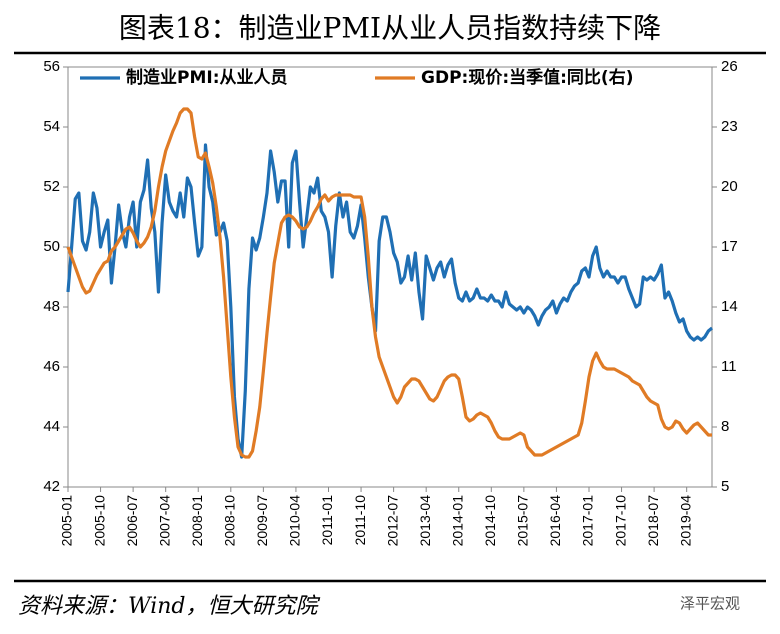 The height and width of the screenshot is (634, 780). I want to click on y2-tick-label: 26, so click(729, 66).